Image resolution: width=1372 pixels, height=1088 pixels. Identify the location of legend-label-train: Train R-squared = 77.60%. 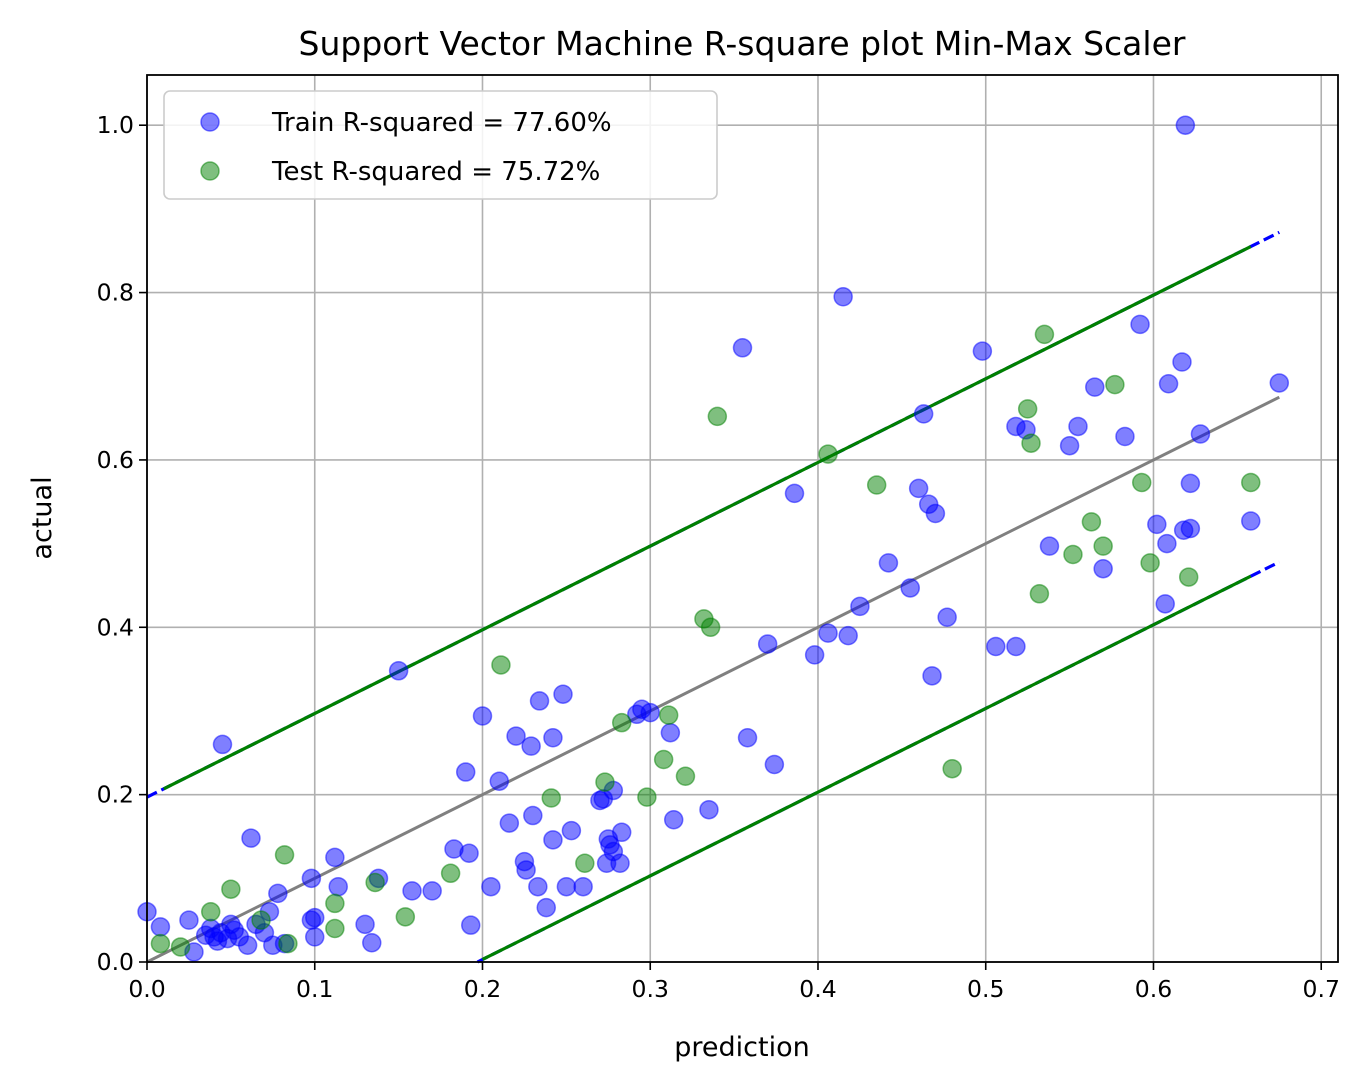
(441, 123).